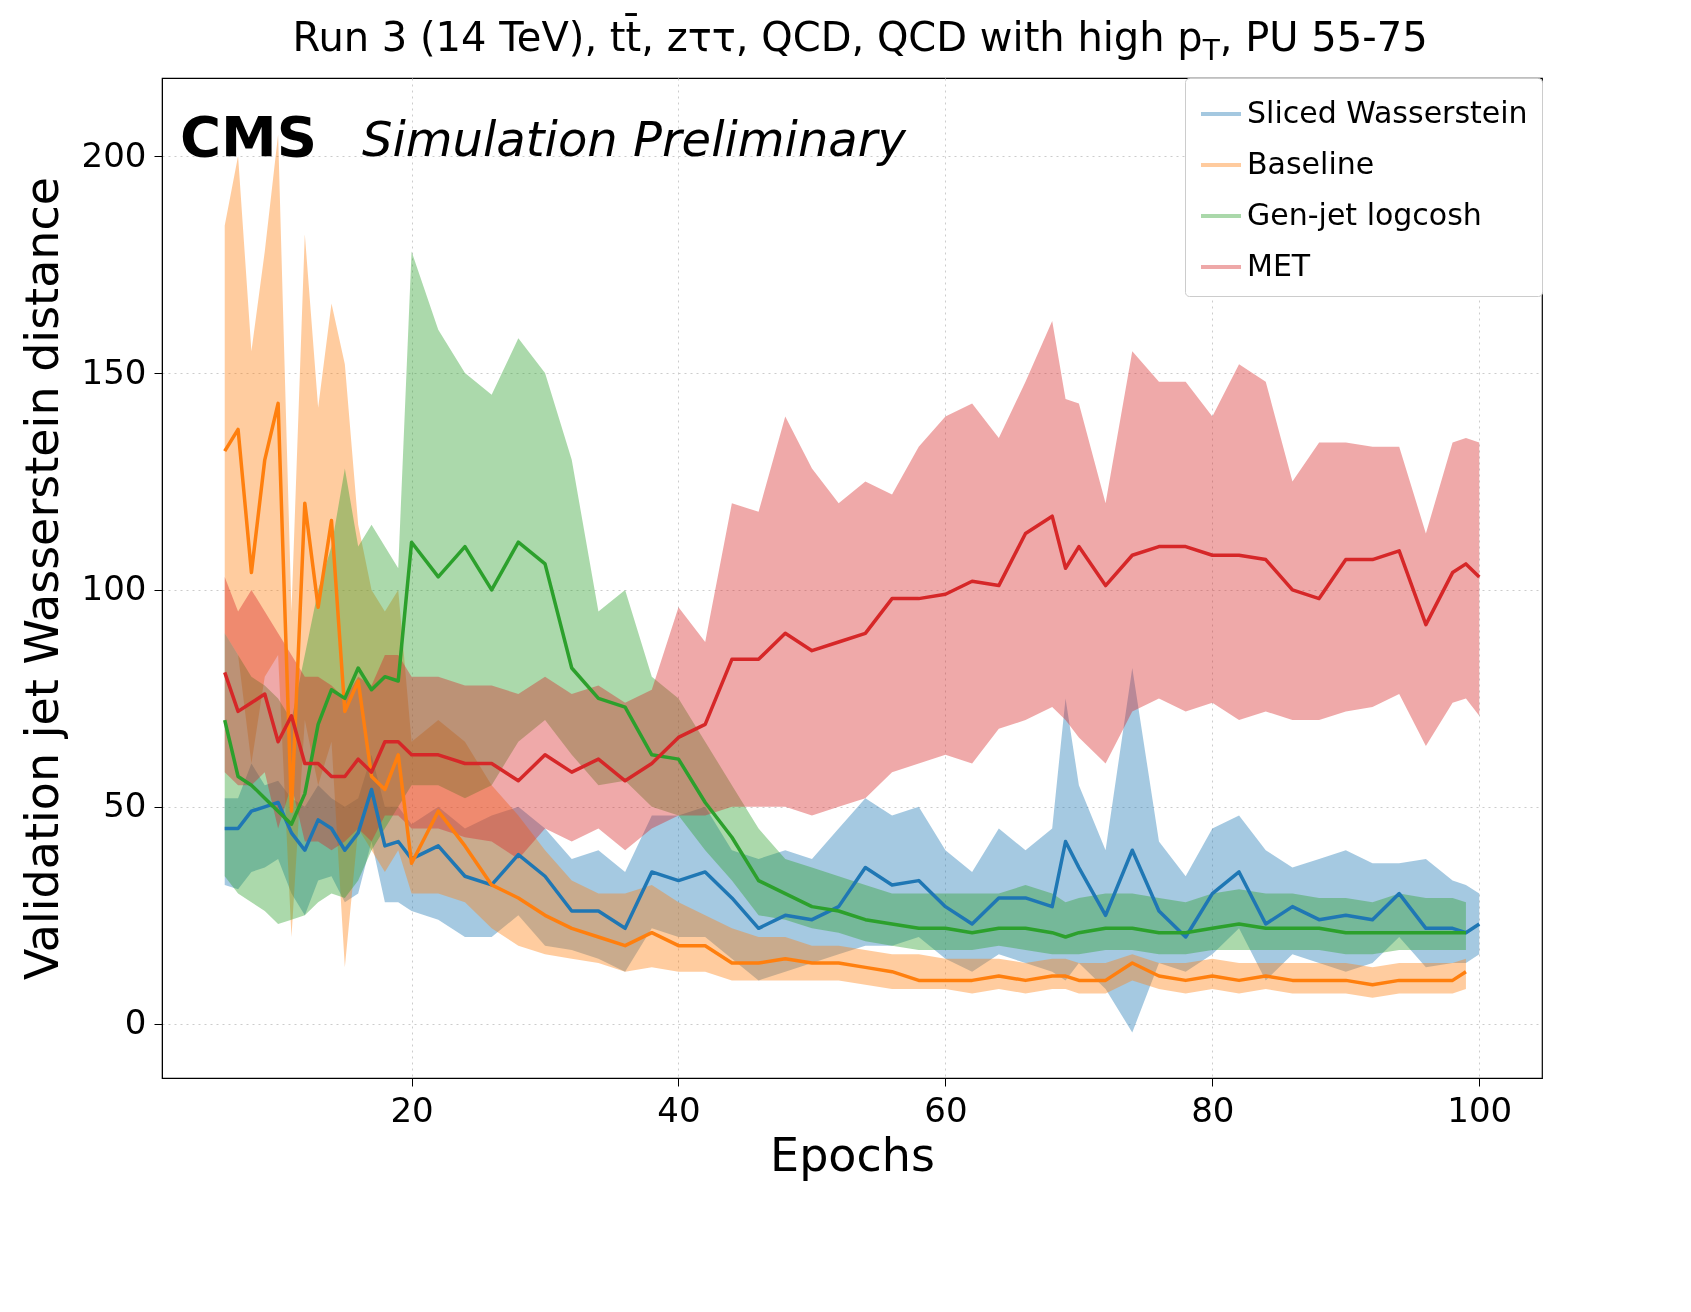 The width and height of the screenshot is (1691, 1312). I want to click on y-tick-label: 200, so click(114, 154).